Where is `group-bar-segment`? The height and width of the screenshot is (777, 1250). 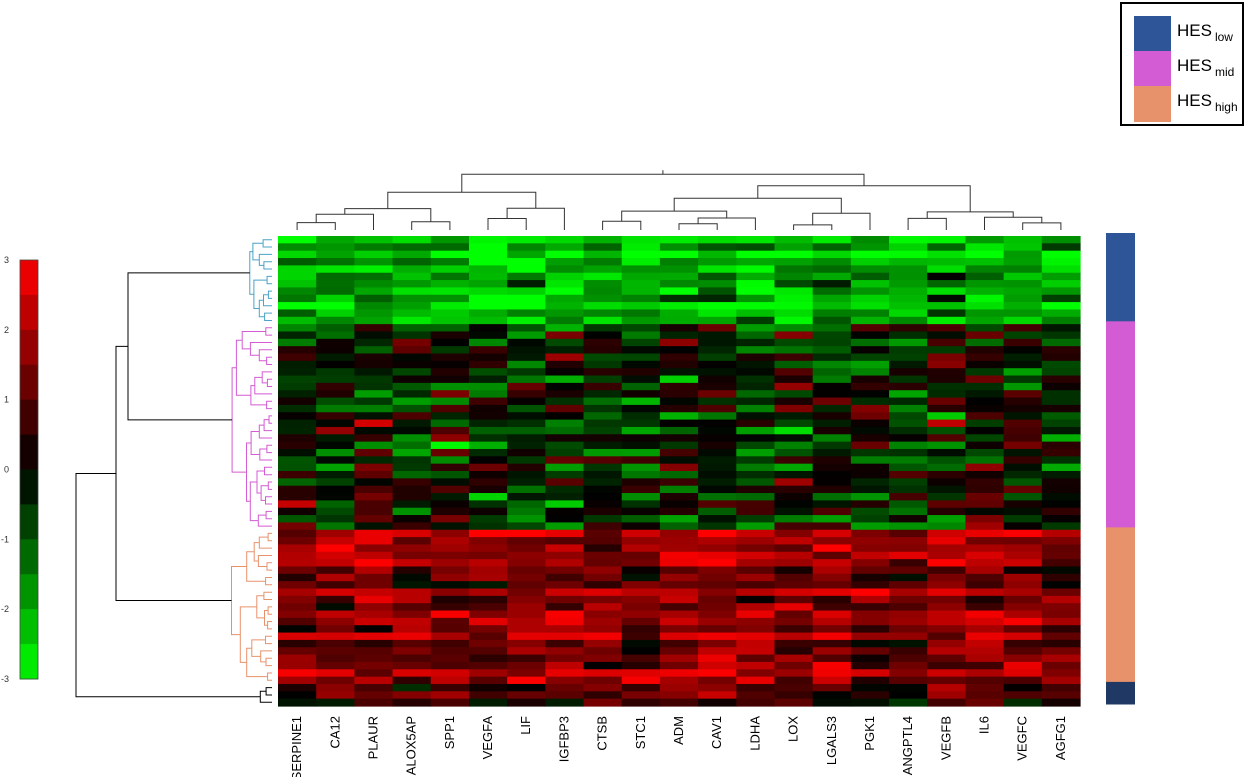 group-bar-segment is located at coordinates (1120, 424).